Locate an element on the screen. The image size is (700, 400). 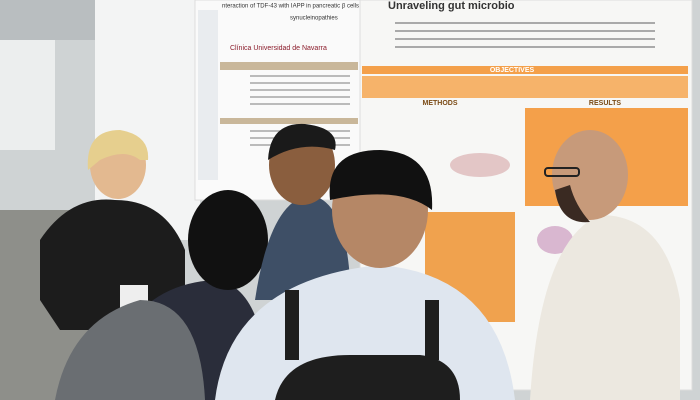
poster-sidebar is located at coordinates (208, 95).